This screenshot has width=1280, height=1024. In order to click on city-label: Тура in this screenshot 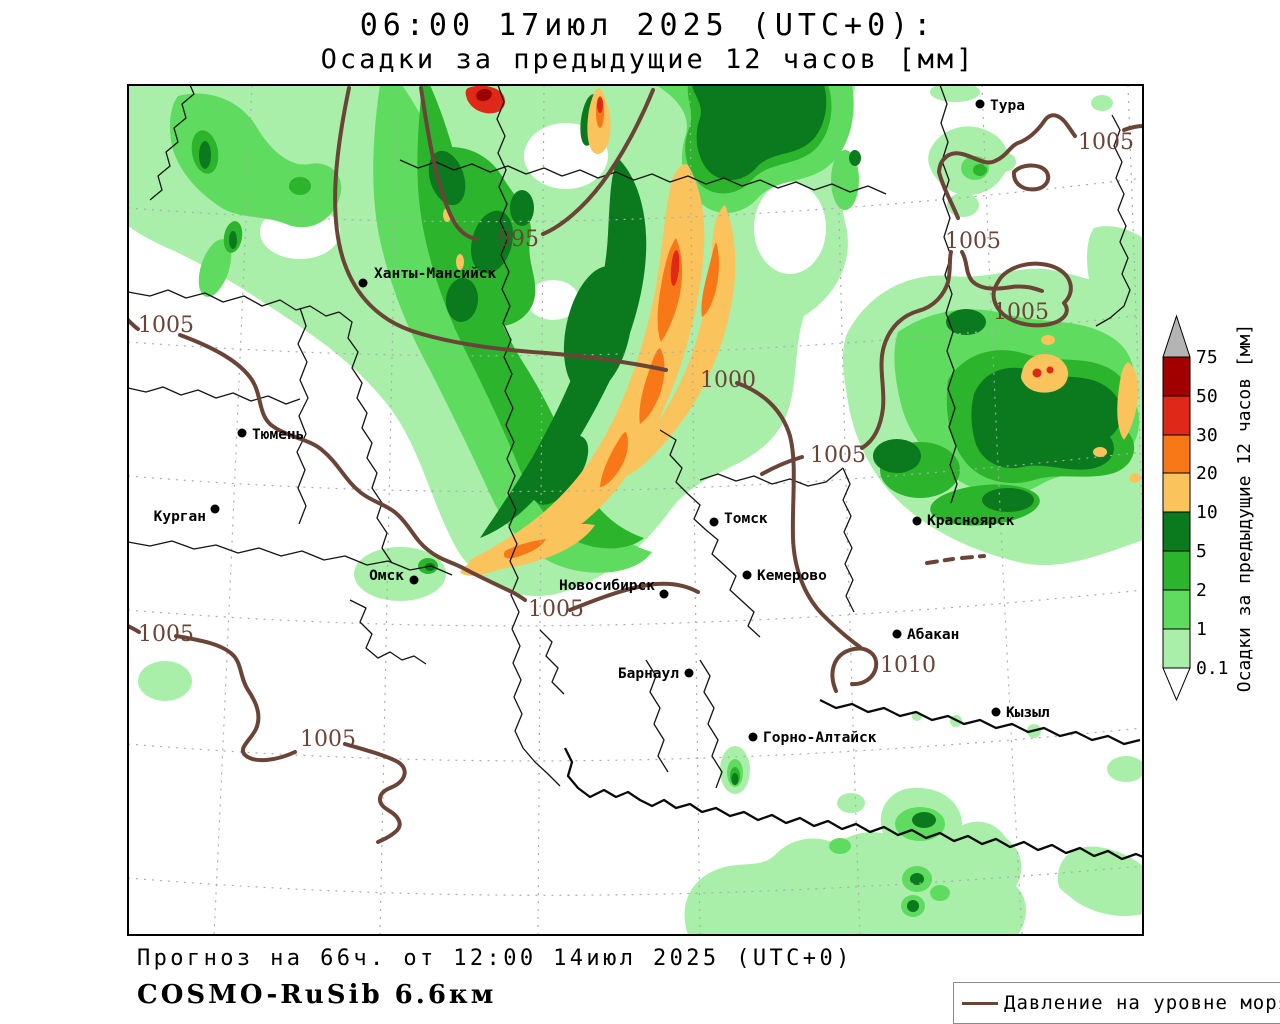, I will do `click(1007, 106)`.